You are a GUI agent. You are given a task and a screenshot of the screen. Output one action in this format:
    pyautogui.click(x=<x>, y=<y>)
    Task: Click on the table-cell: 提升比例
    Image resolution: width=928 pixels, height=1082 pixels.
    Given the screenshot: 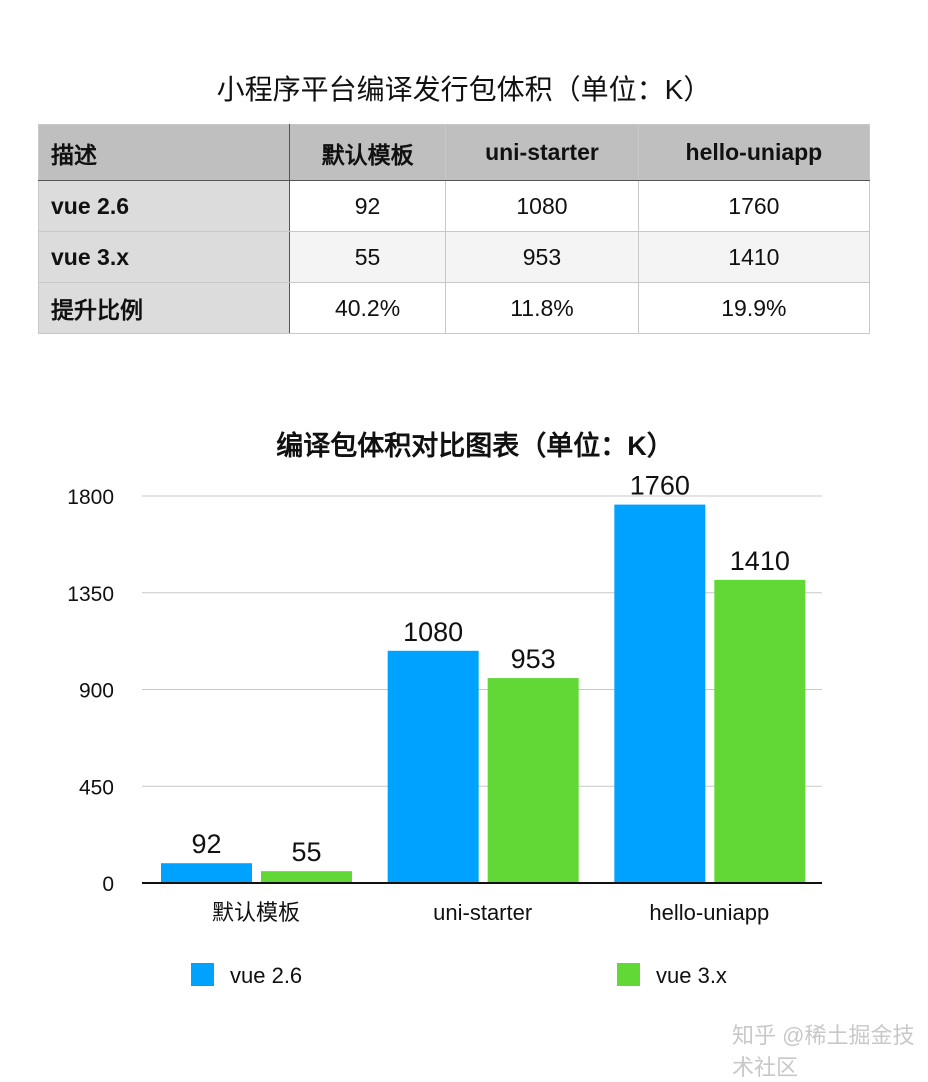 What is the action you would take?
    pyautogui.click(x=164, y=308)
    